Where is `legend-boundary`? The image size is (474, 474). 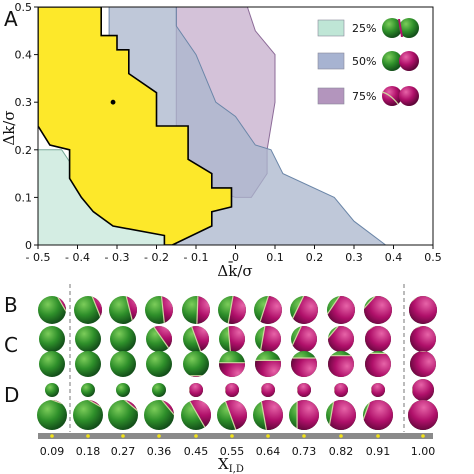 legend-boundary is located at coordinates (390, 98).